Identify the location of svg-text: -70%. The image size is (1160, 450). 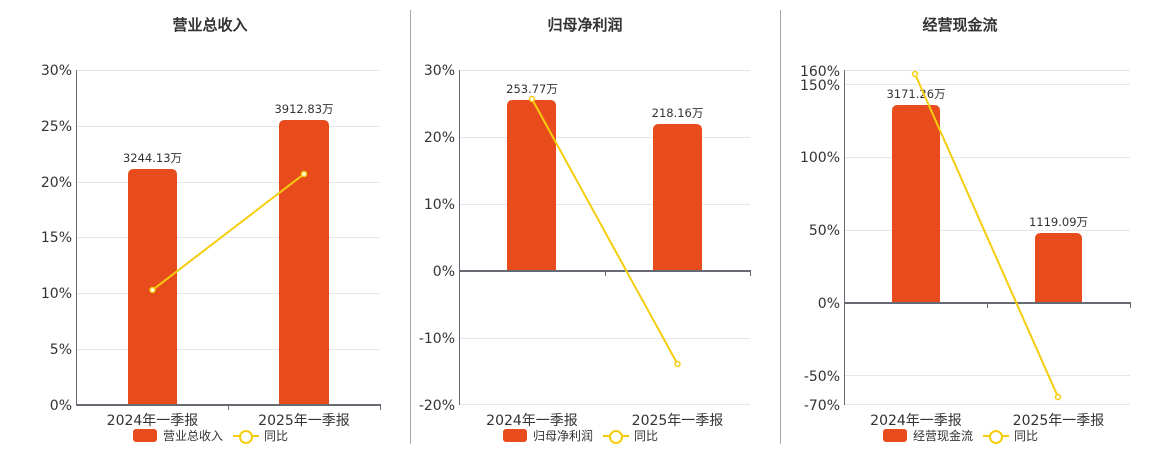
(822, 406).